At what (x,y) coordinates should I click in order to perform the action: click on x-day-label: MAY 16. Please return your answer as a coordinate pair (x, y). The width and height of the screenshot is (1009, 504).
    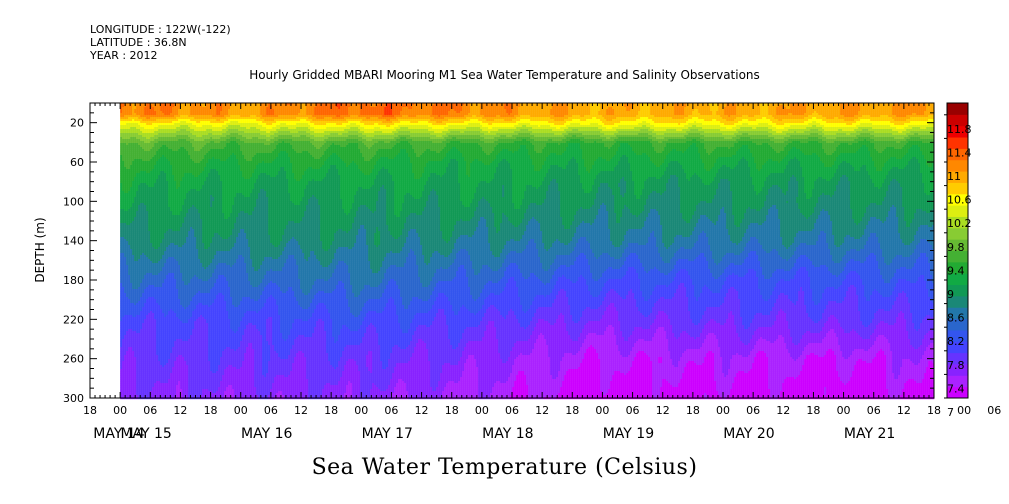
    Looking at the image, I should click on (266, 434).